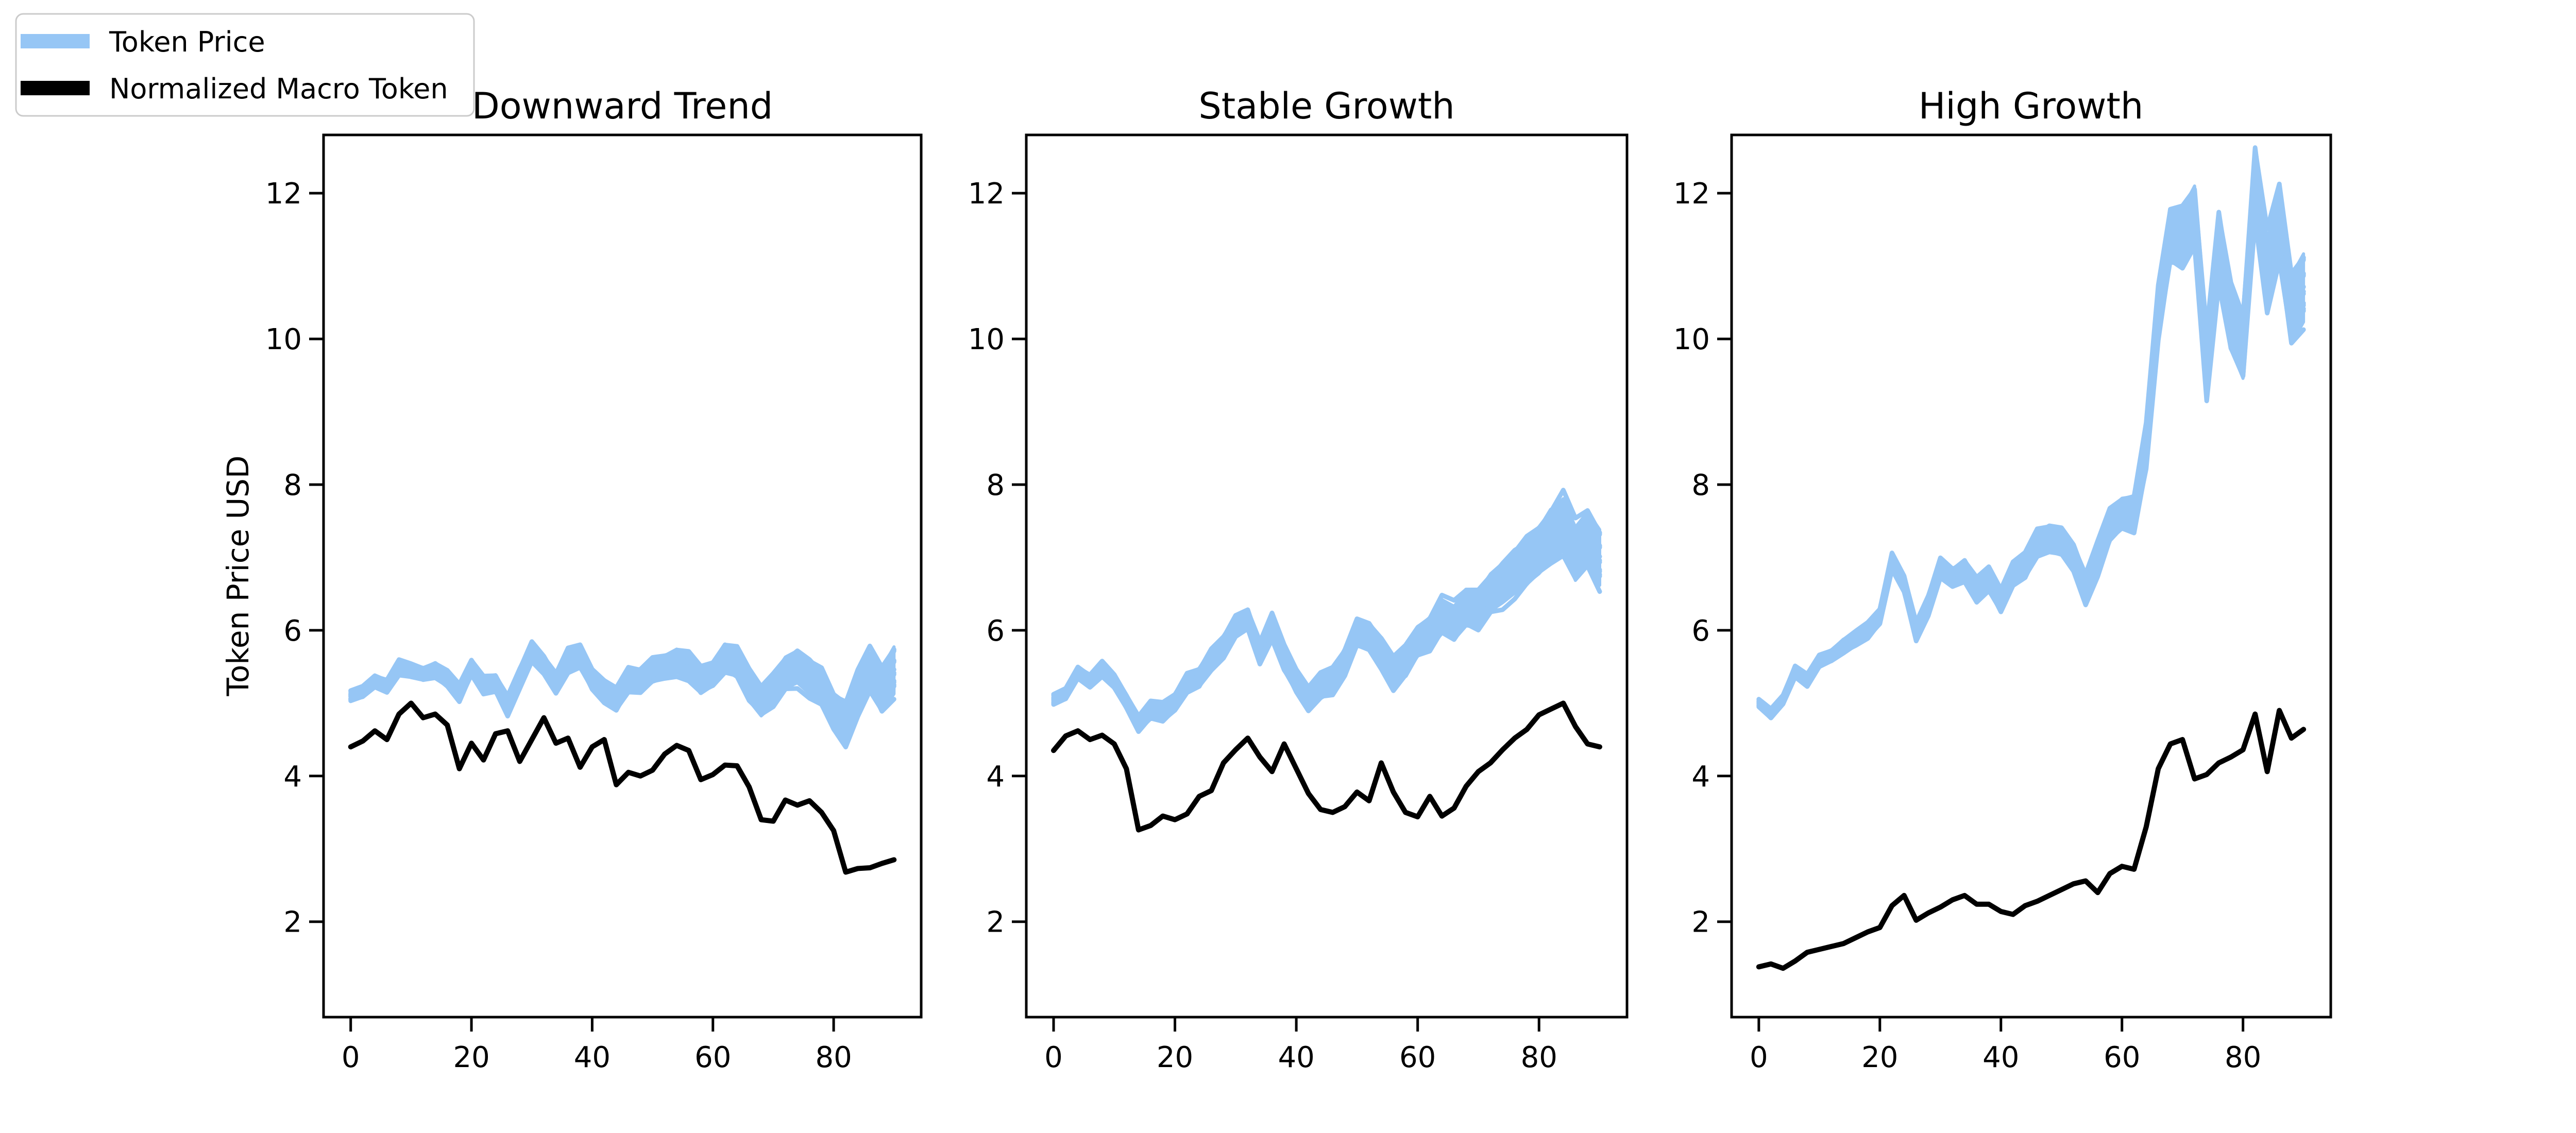  What do you see at coordinates (2031, 106) in the screenshot?
I see `subplot-title: High Growth` at bounding box center [2031, 106].